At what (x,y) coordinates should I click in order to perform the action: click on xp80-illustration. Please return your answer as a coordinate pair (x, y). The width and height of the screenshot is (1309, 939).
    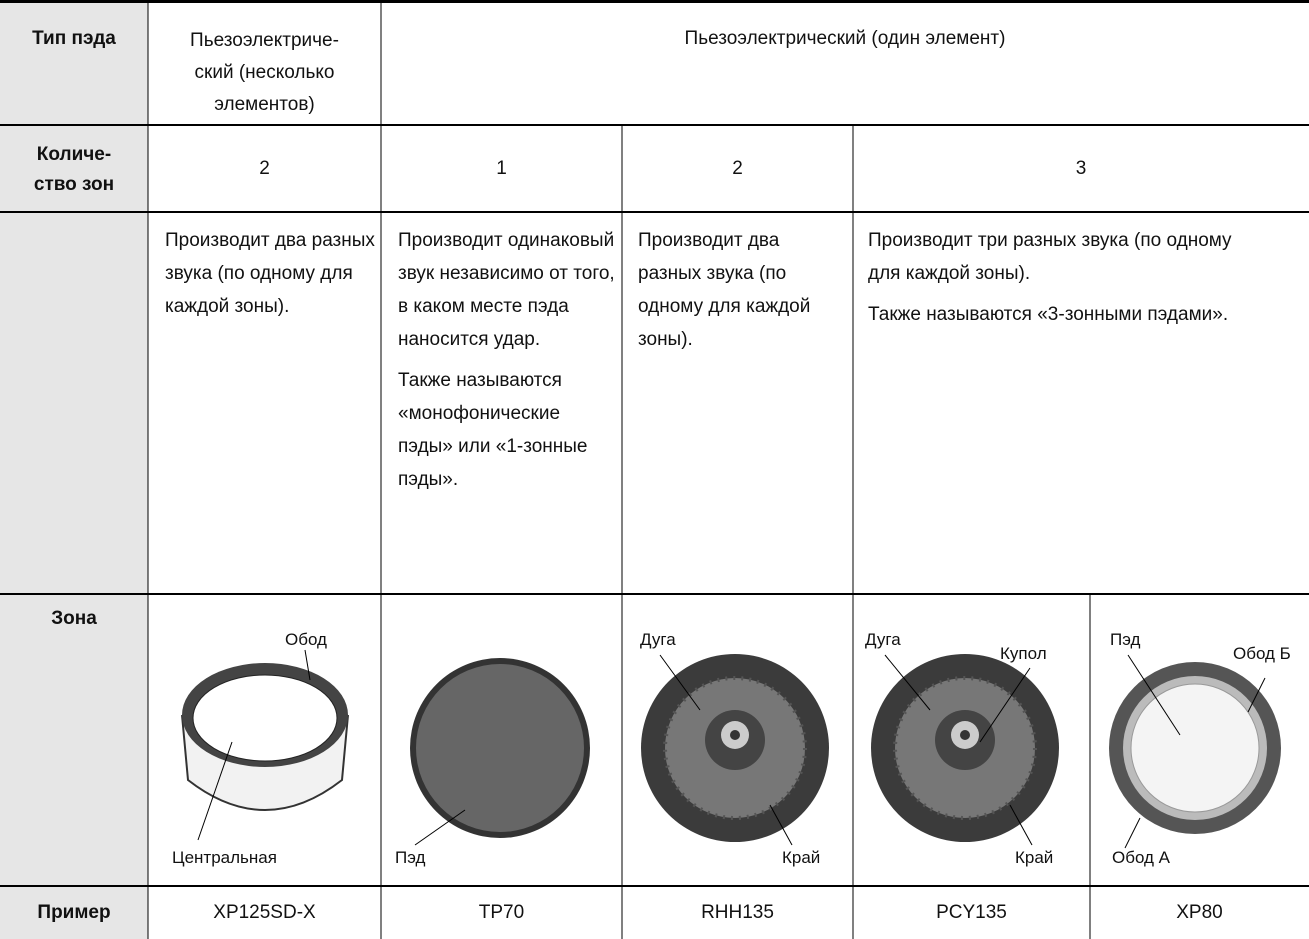
    Looking at the image, I should click on (1195, 751).